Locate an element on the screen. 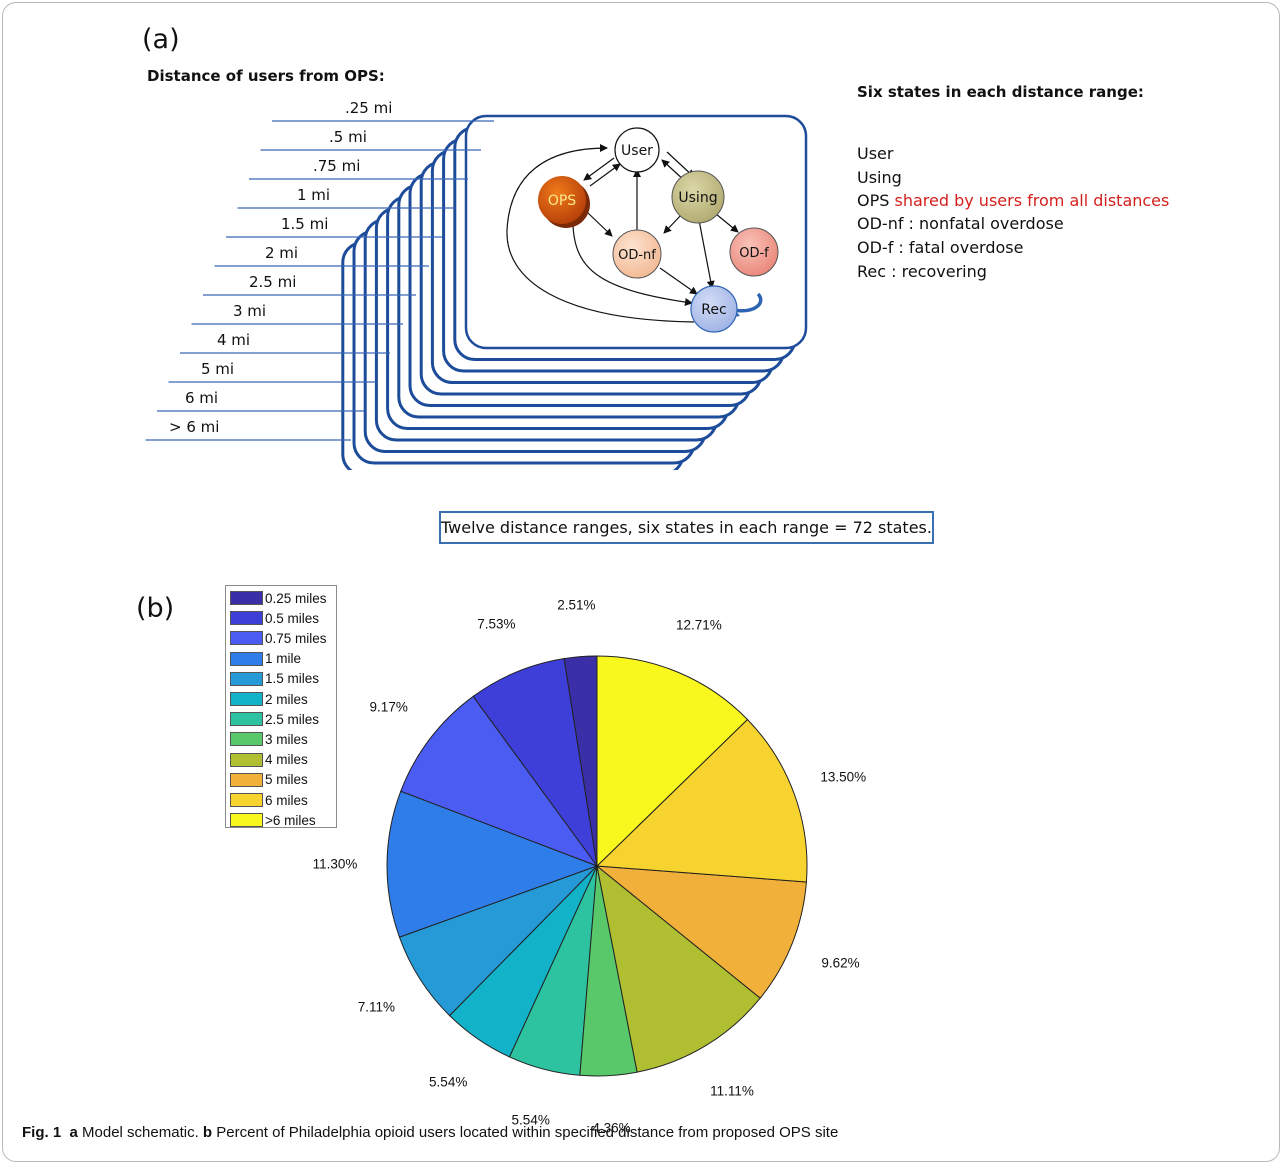 The image size is (1284, 1162). legend-label: >6 miles is located at coordinates (290, 820).